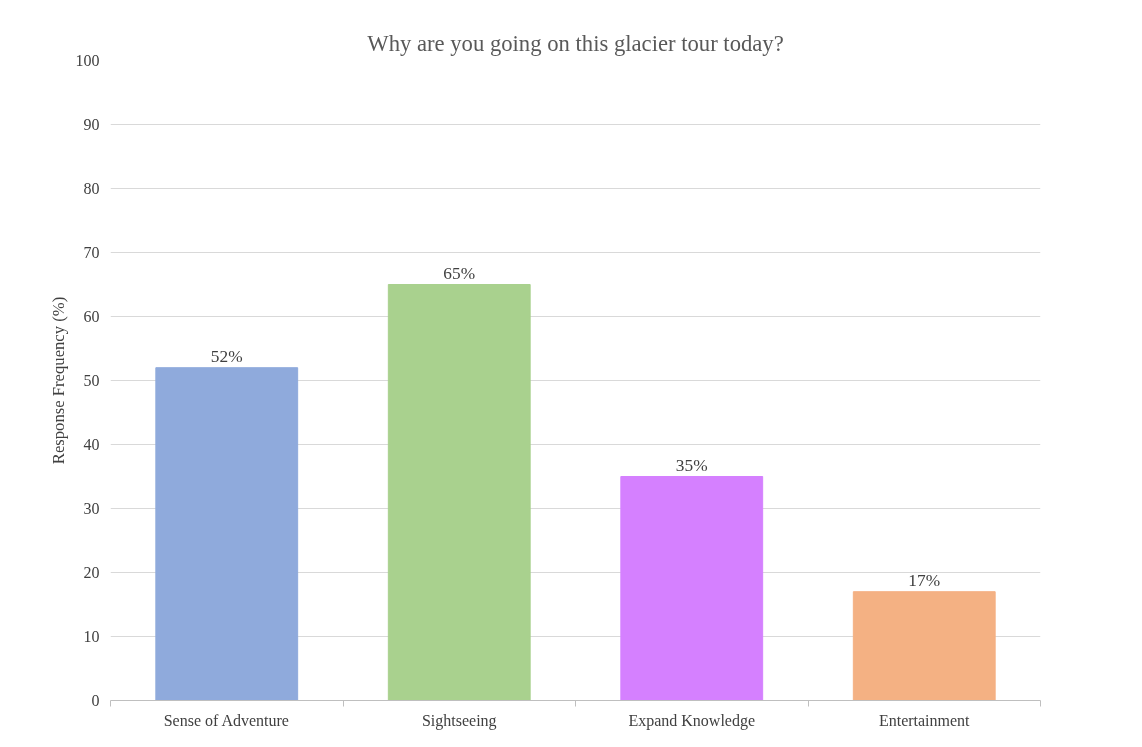 The image size is (1142, 747). What do you see at coordinates (459, 273) in the screenshot?
I see `data-label: 65%` at bounding box center [459, 273].